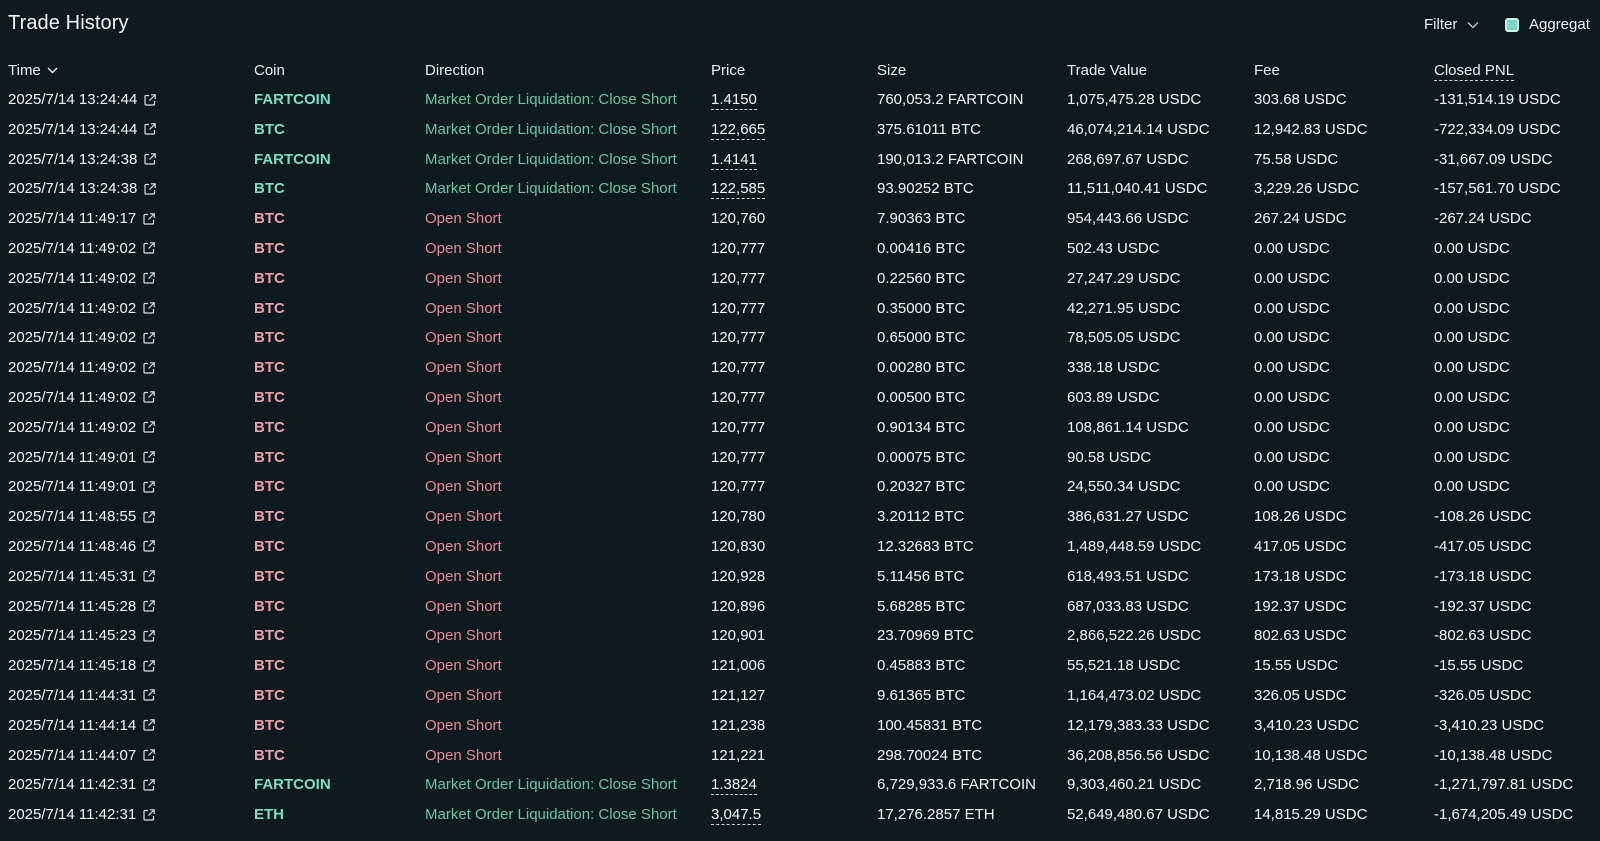  I want to click on trade-value-cell: 46,074,214.14 USDC, so click(1138, 129).